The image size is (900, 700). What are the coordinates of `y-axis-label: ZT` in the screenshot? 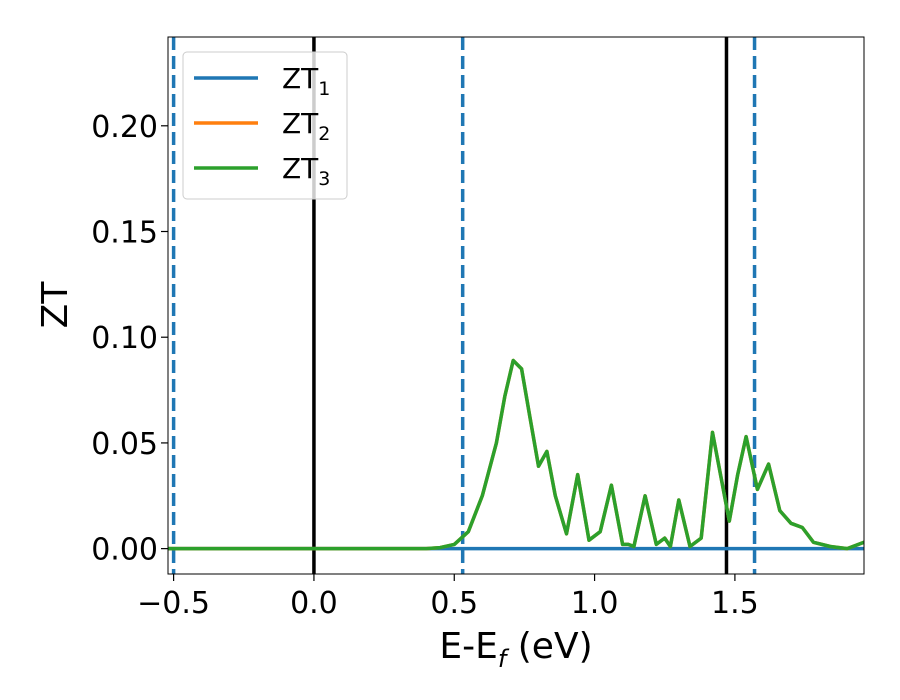 It's located at (55, 305).